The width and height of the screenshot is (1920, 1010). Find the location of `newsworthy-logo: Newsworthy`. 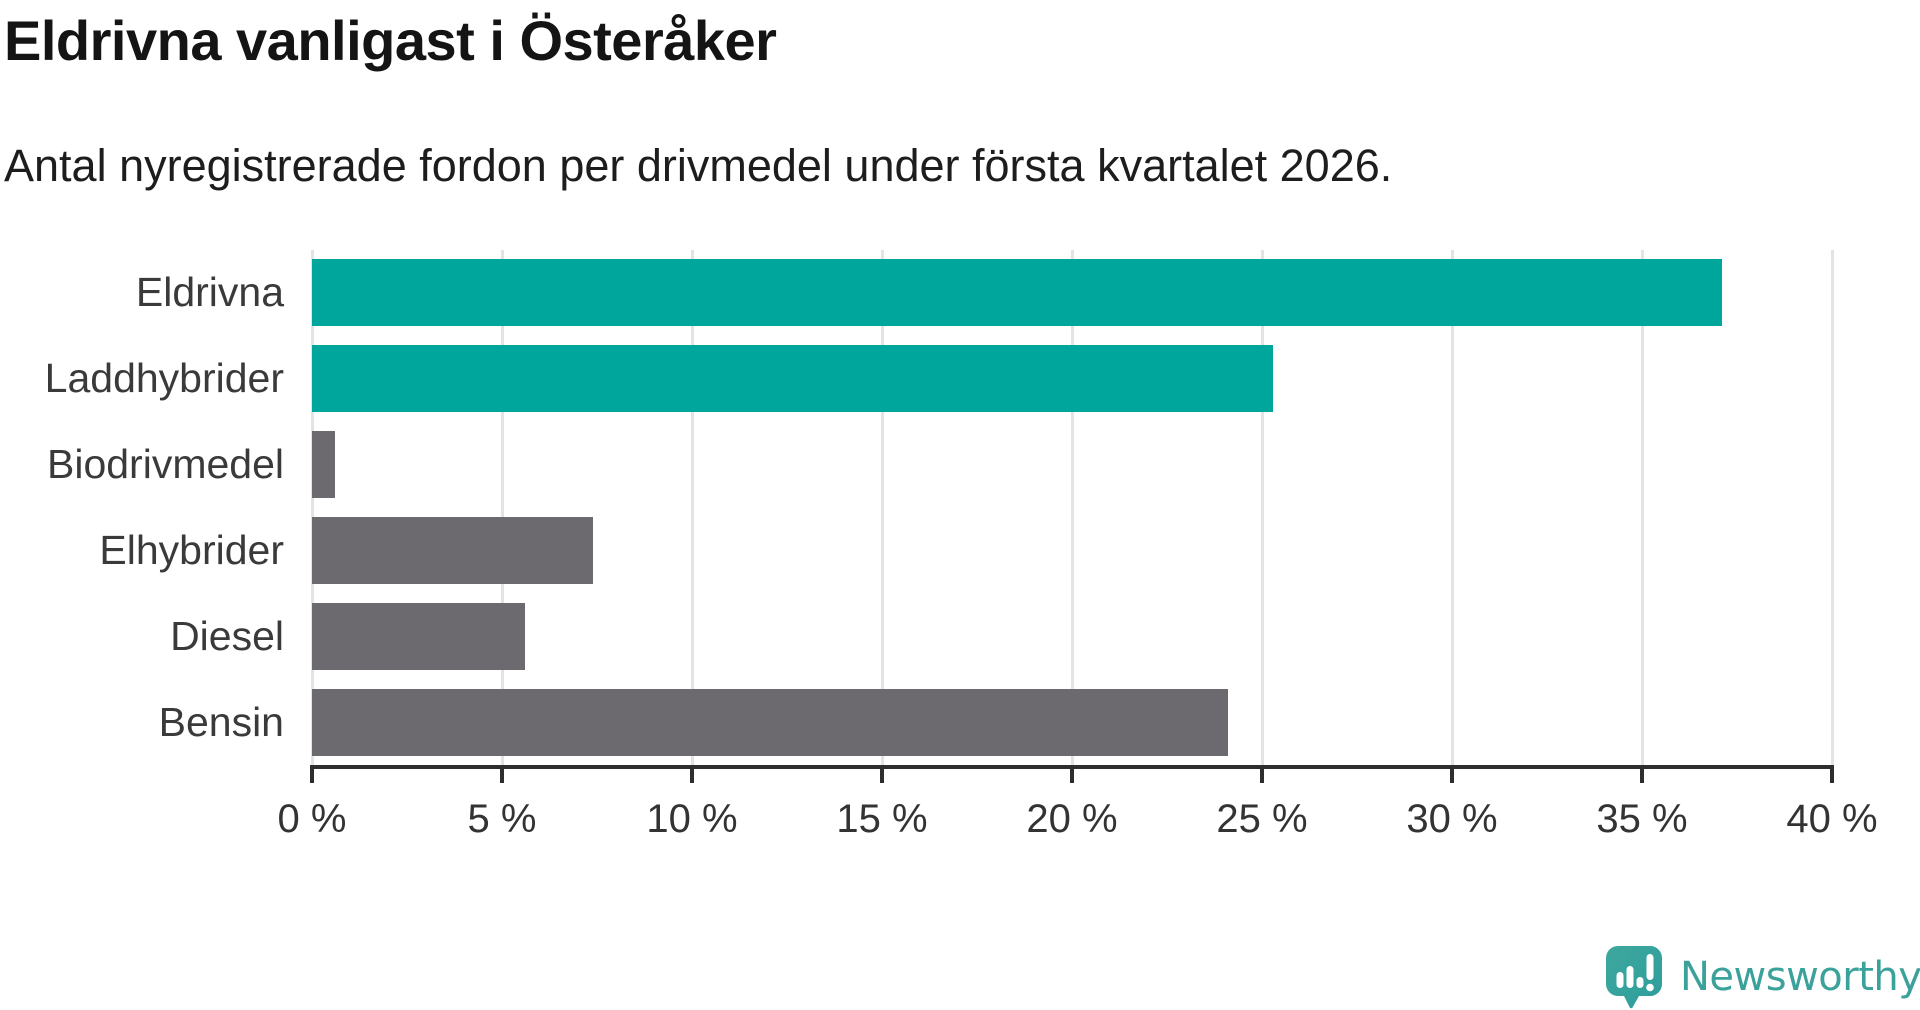

newsworthy-logo: Newsworthy is located at coordinates (1762, 977).